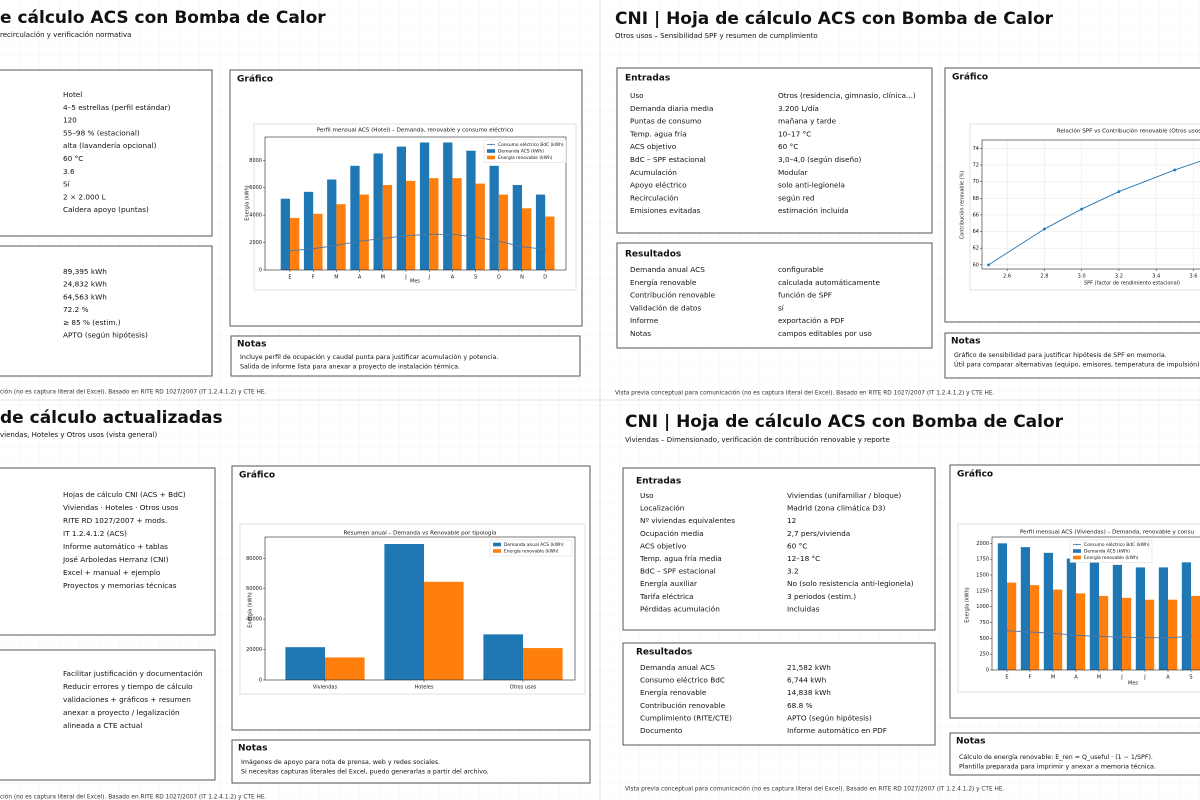 This screenshot has height=800, width=1200. Describe the element at coordinates (254, 559) in the screenshot. I see `y-tick-label: 80000` at that location.